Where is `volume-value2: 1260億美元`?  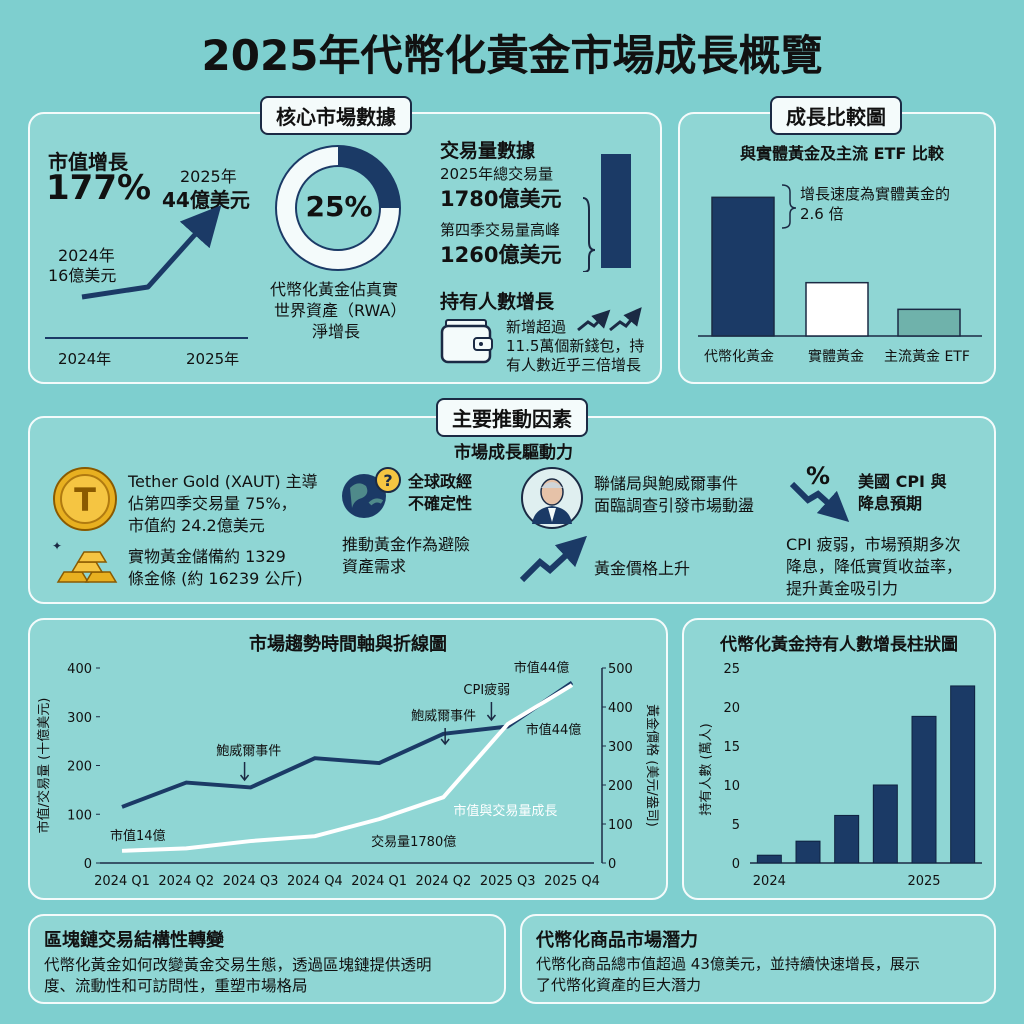
volume-value2: 1260億美元 is located at coordinates (501, 255).